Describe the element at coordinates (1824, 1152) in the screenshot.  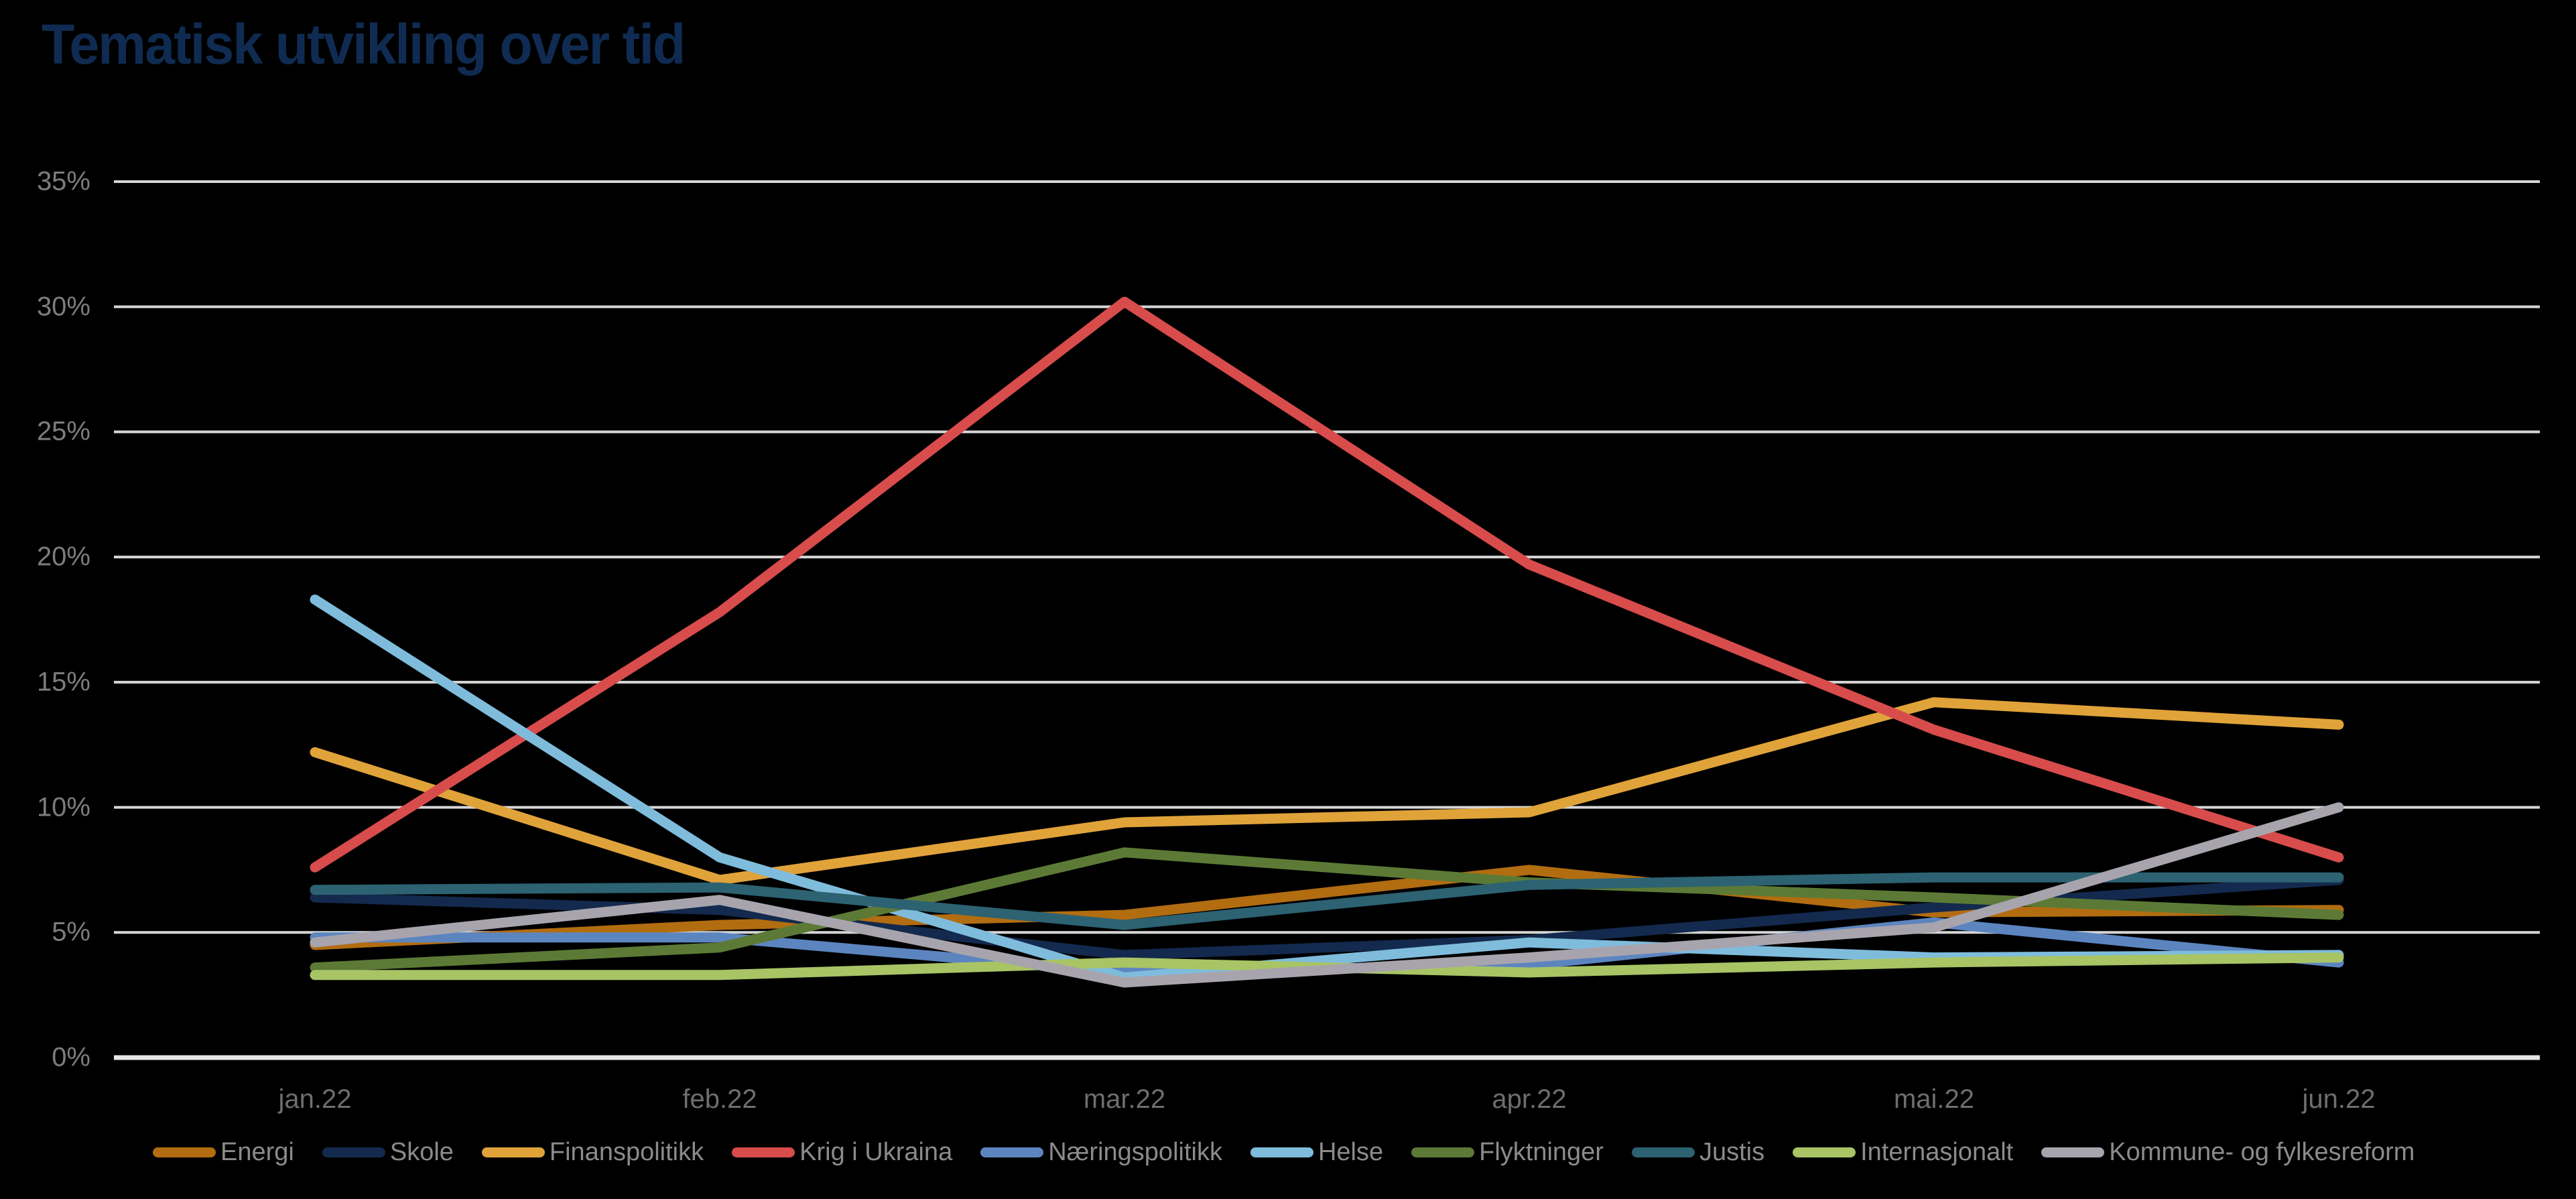
I see `legend-swatch-internasjonalt` at that location.